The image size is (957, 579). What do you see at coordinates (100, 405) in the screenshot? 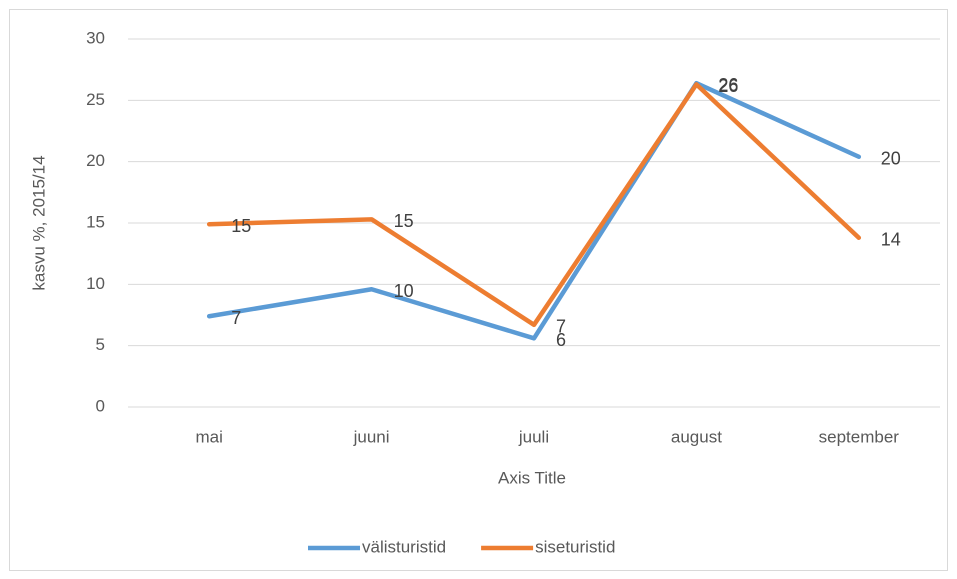
I see `y-tick-label: 0` at bounding box center [100, 405].